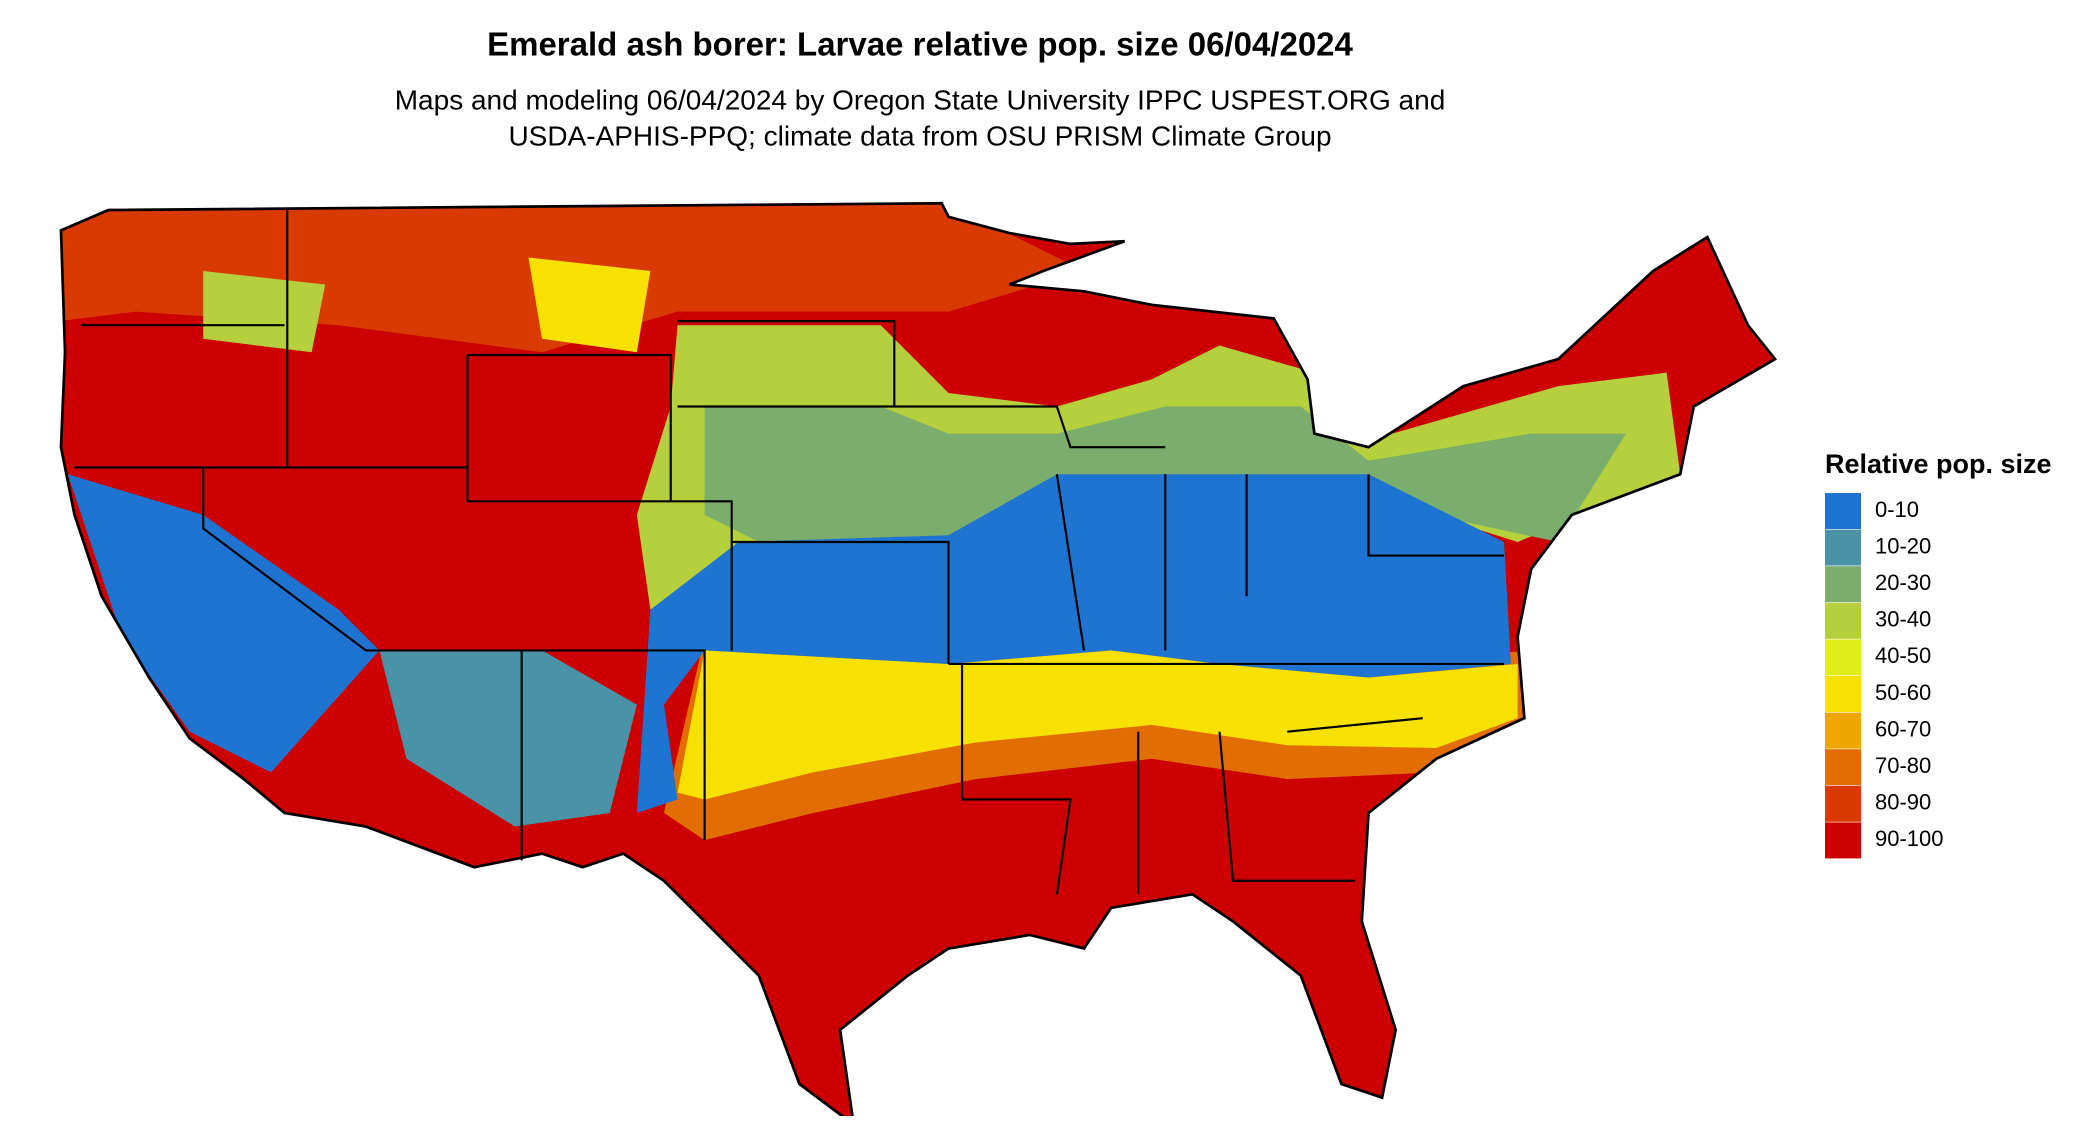  What do you see at coordinates (1903, 619) in the screenshot?
I see `legend-label: 30-40` at bounding box center [1903, 619].